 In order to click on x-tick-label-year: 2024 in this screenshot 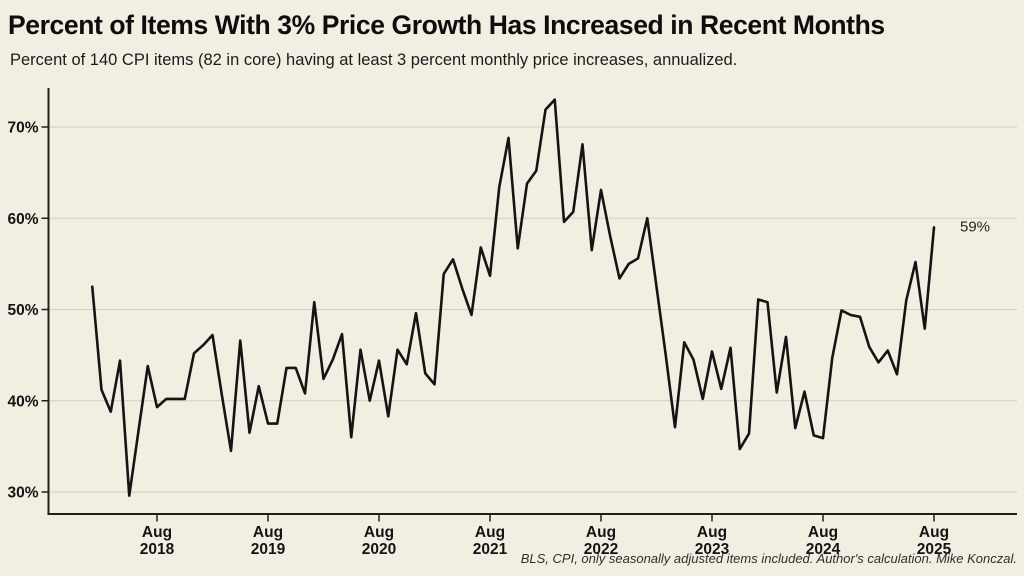, I will do `click(823, 549)`.